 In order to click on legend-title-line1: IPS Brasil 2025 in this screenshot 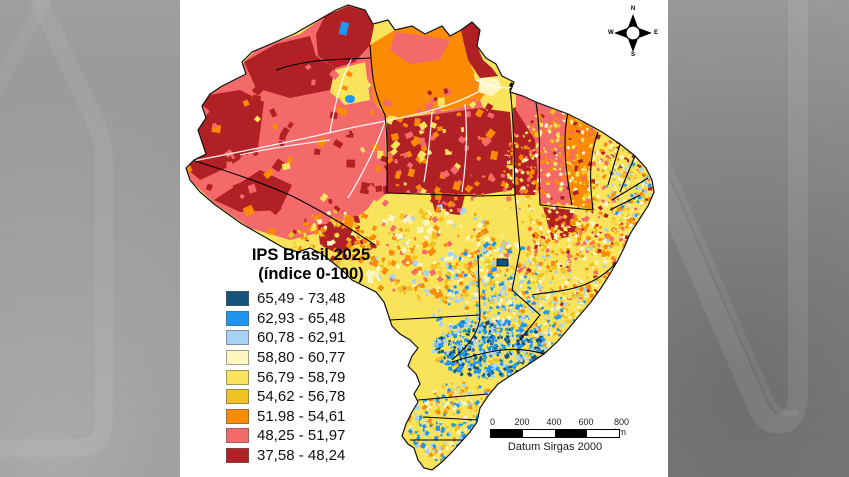, I will do `click(311, 255)`.